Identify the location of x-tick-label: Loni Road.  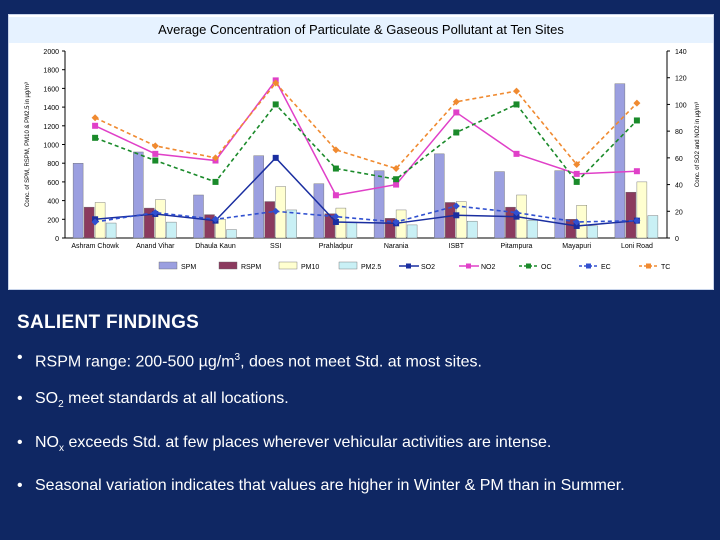
(637, 246).